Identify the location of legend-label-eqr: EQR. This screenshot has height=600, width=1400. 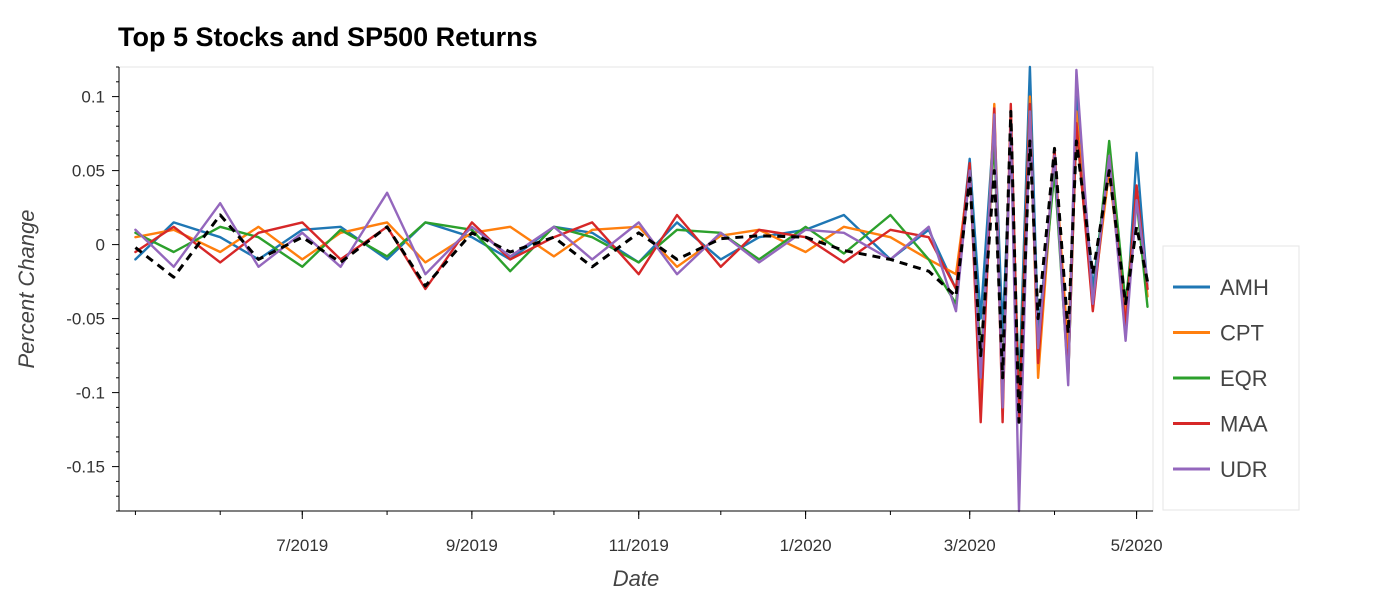
(1244, 378).